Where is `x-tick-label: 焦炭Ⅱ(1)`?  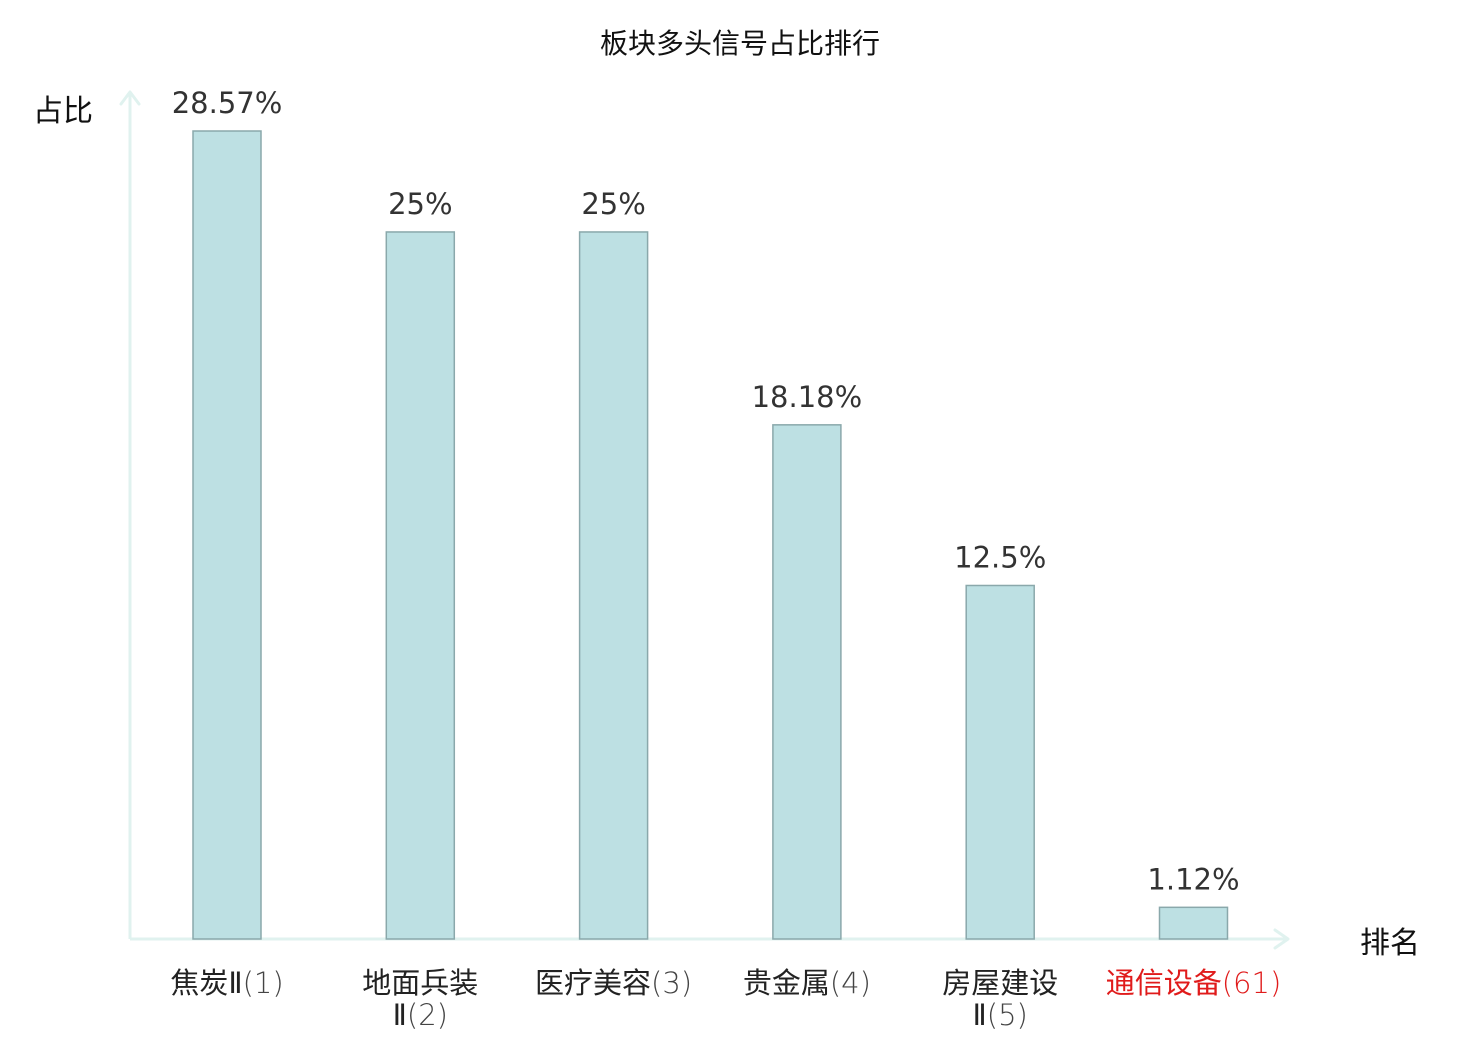
x-tick-label: 焦炭Ⅱ(1) is located at coordinates (226, 983).